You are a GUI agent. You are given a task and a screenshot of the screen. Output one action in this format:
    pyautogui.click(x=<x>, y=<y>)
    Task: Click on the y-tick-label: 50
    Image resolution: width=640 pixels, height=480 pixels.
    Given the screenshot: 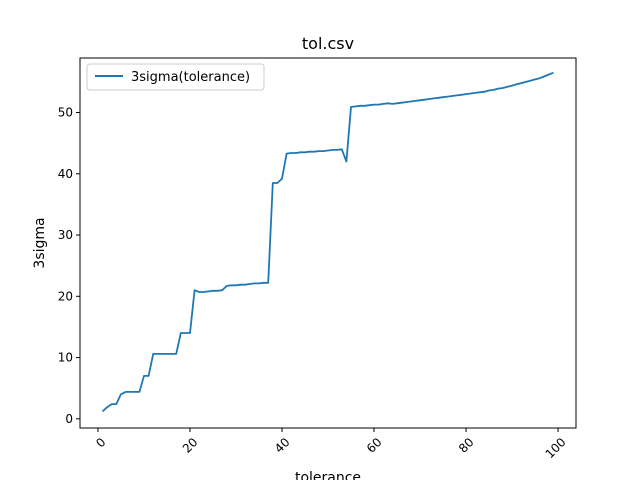 What is the action you would take?
    pyautogui.click(x=65, y=113)
    